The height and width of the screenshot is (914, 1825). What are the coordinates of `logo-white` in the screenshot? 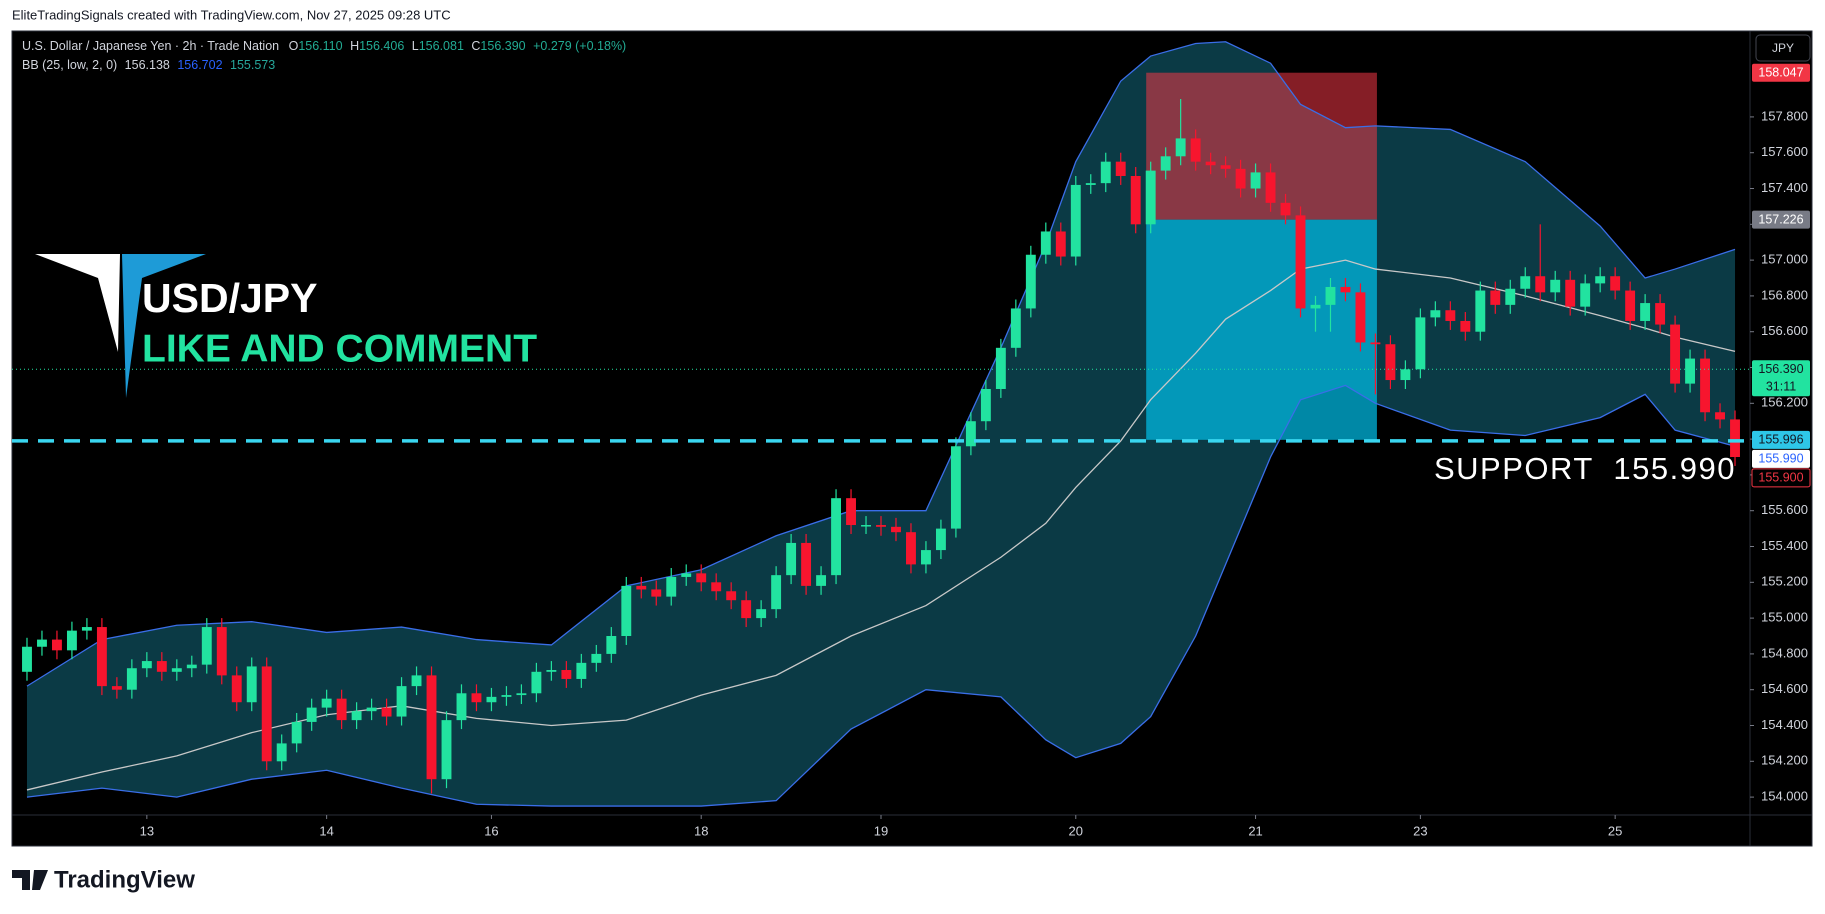 It's located at (77, 303).